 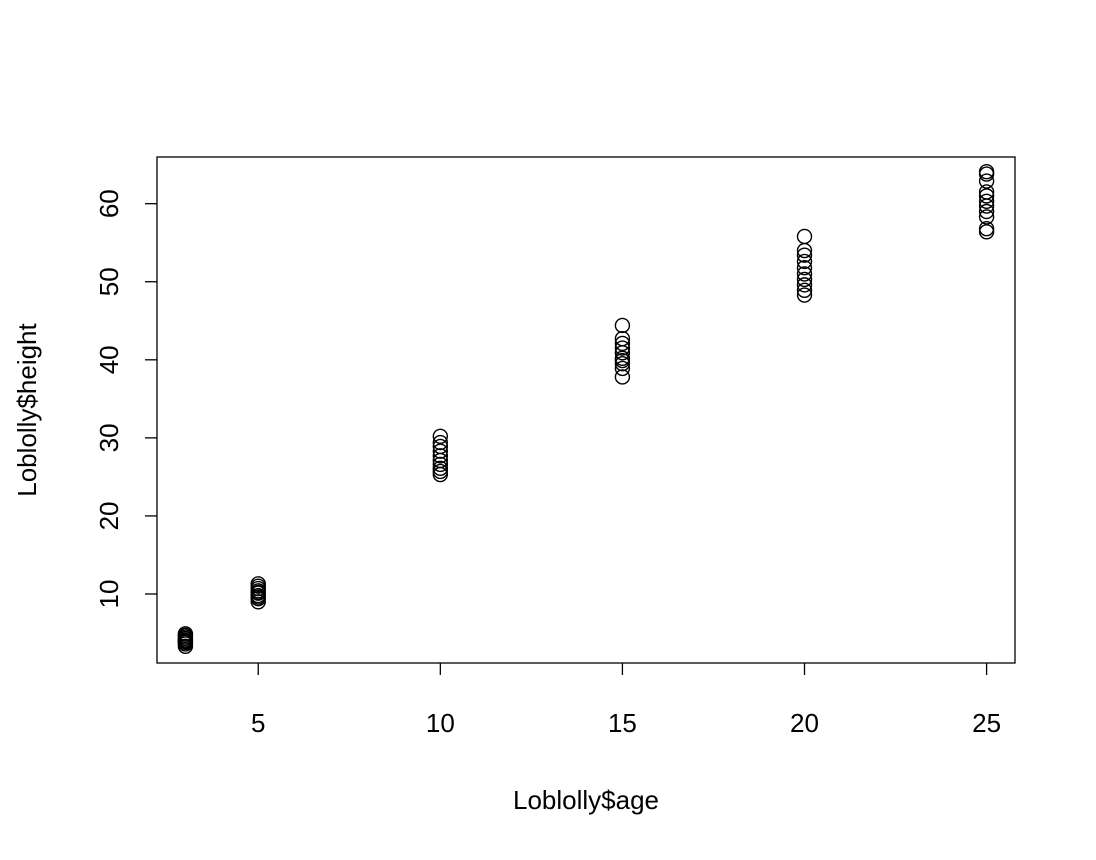 I want to click on y-tick-label: 10, so click(x=109, y=594).